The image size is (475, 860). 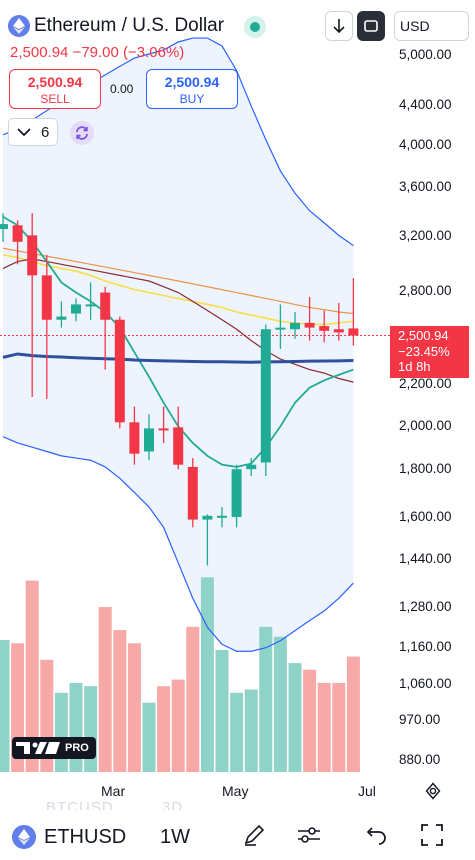 What do you see at coordinates (85, 837) in the screenshot?
I see `symbol-search-button: ETHUSD` at bounding box center [85, 837].